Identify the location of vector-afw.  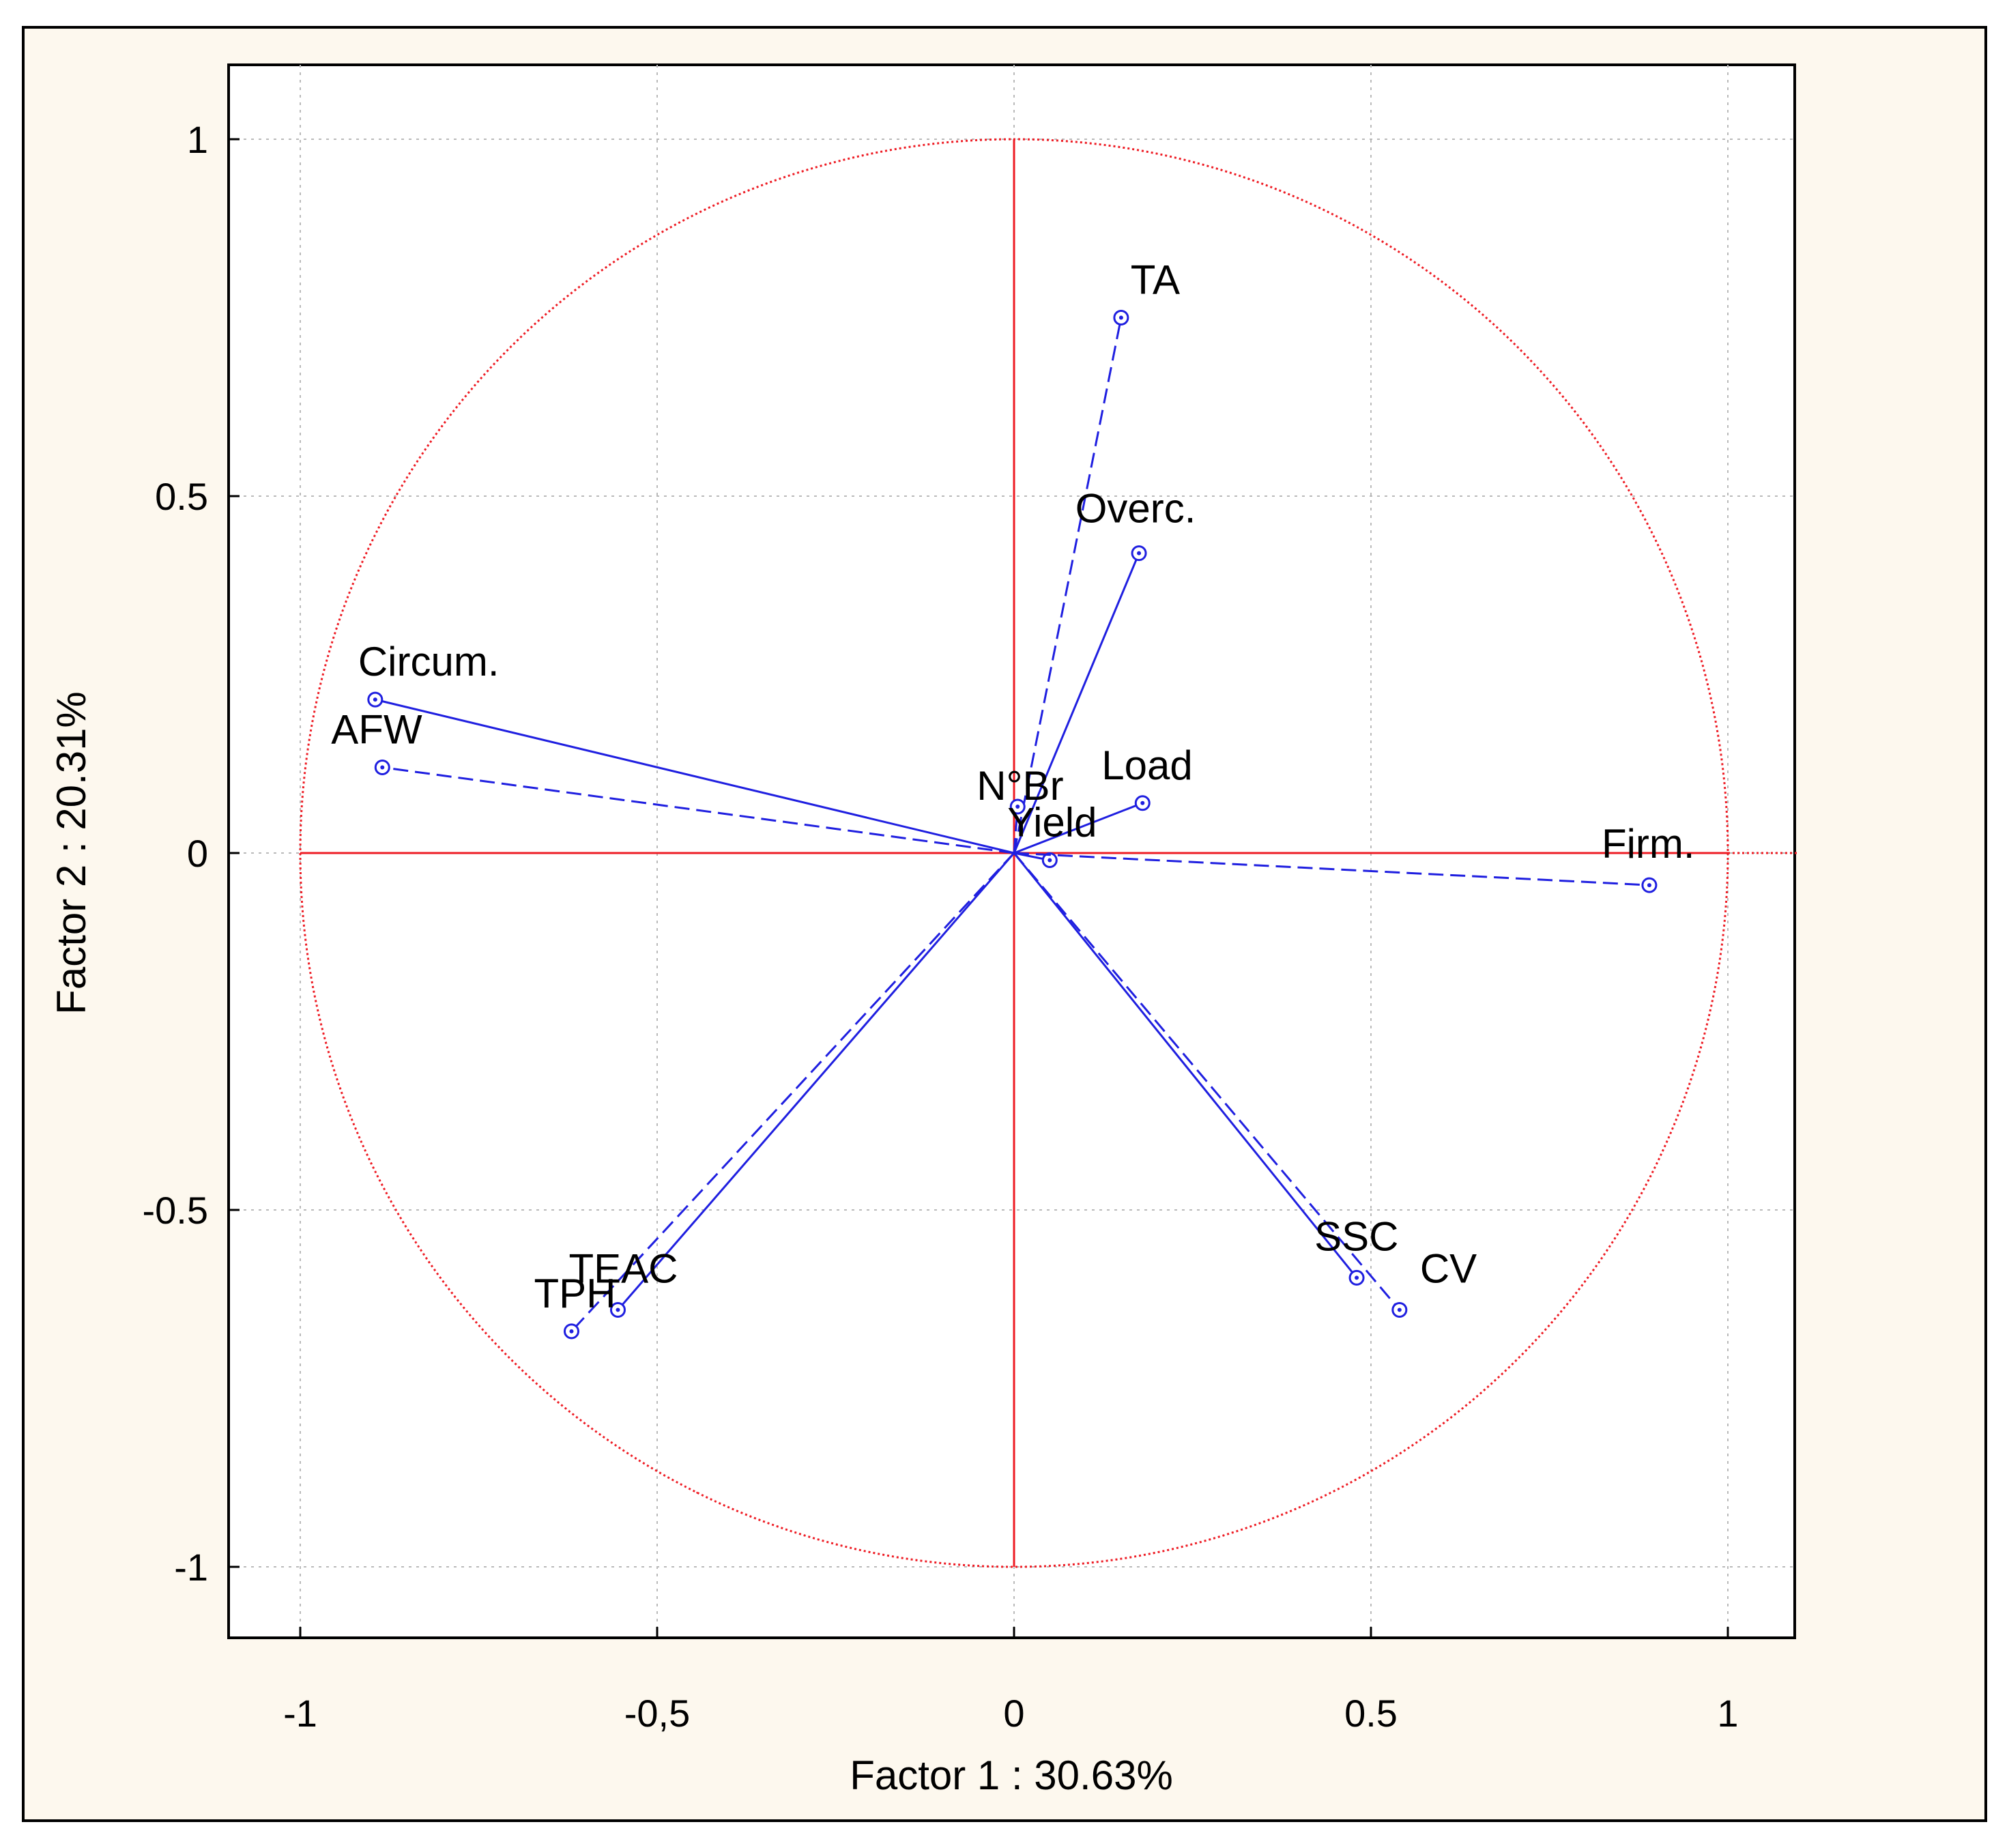
(698, 810).